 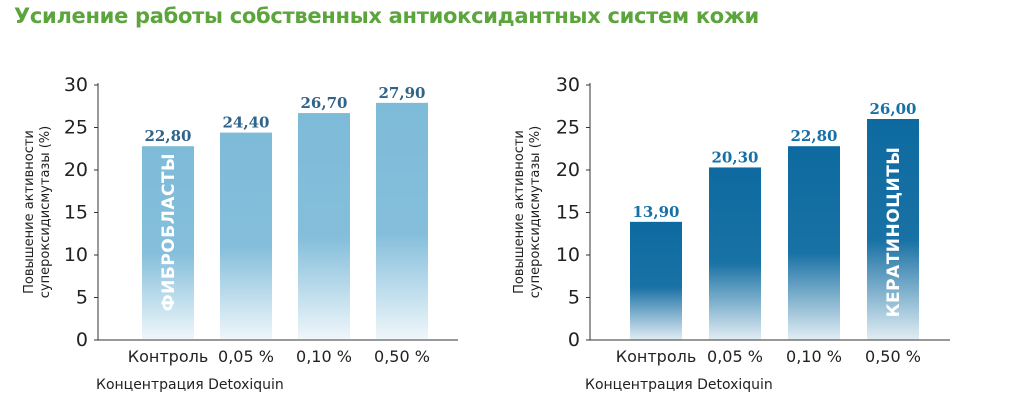 What do you see at coordinates (324, 103) in the screenshot?
I see `data-label: 26,70` at bounding box center [324, 103].